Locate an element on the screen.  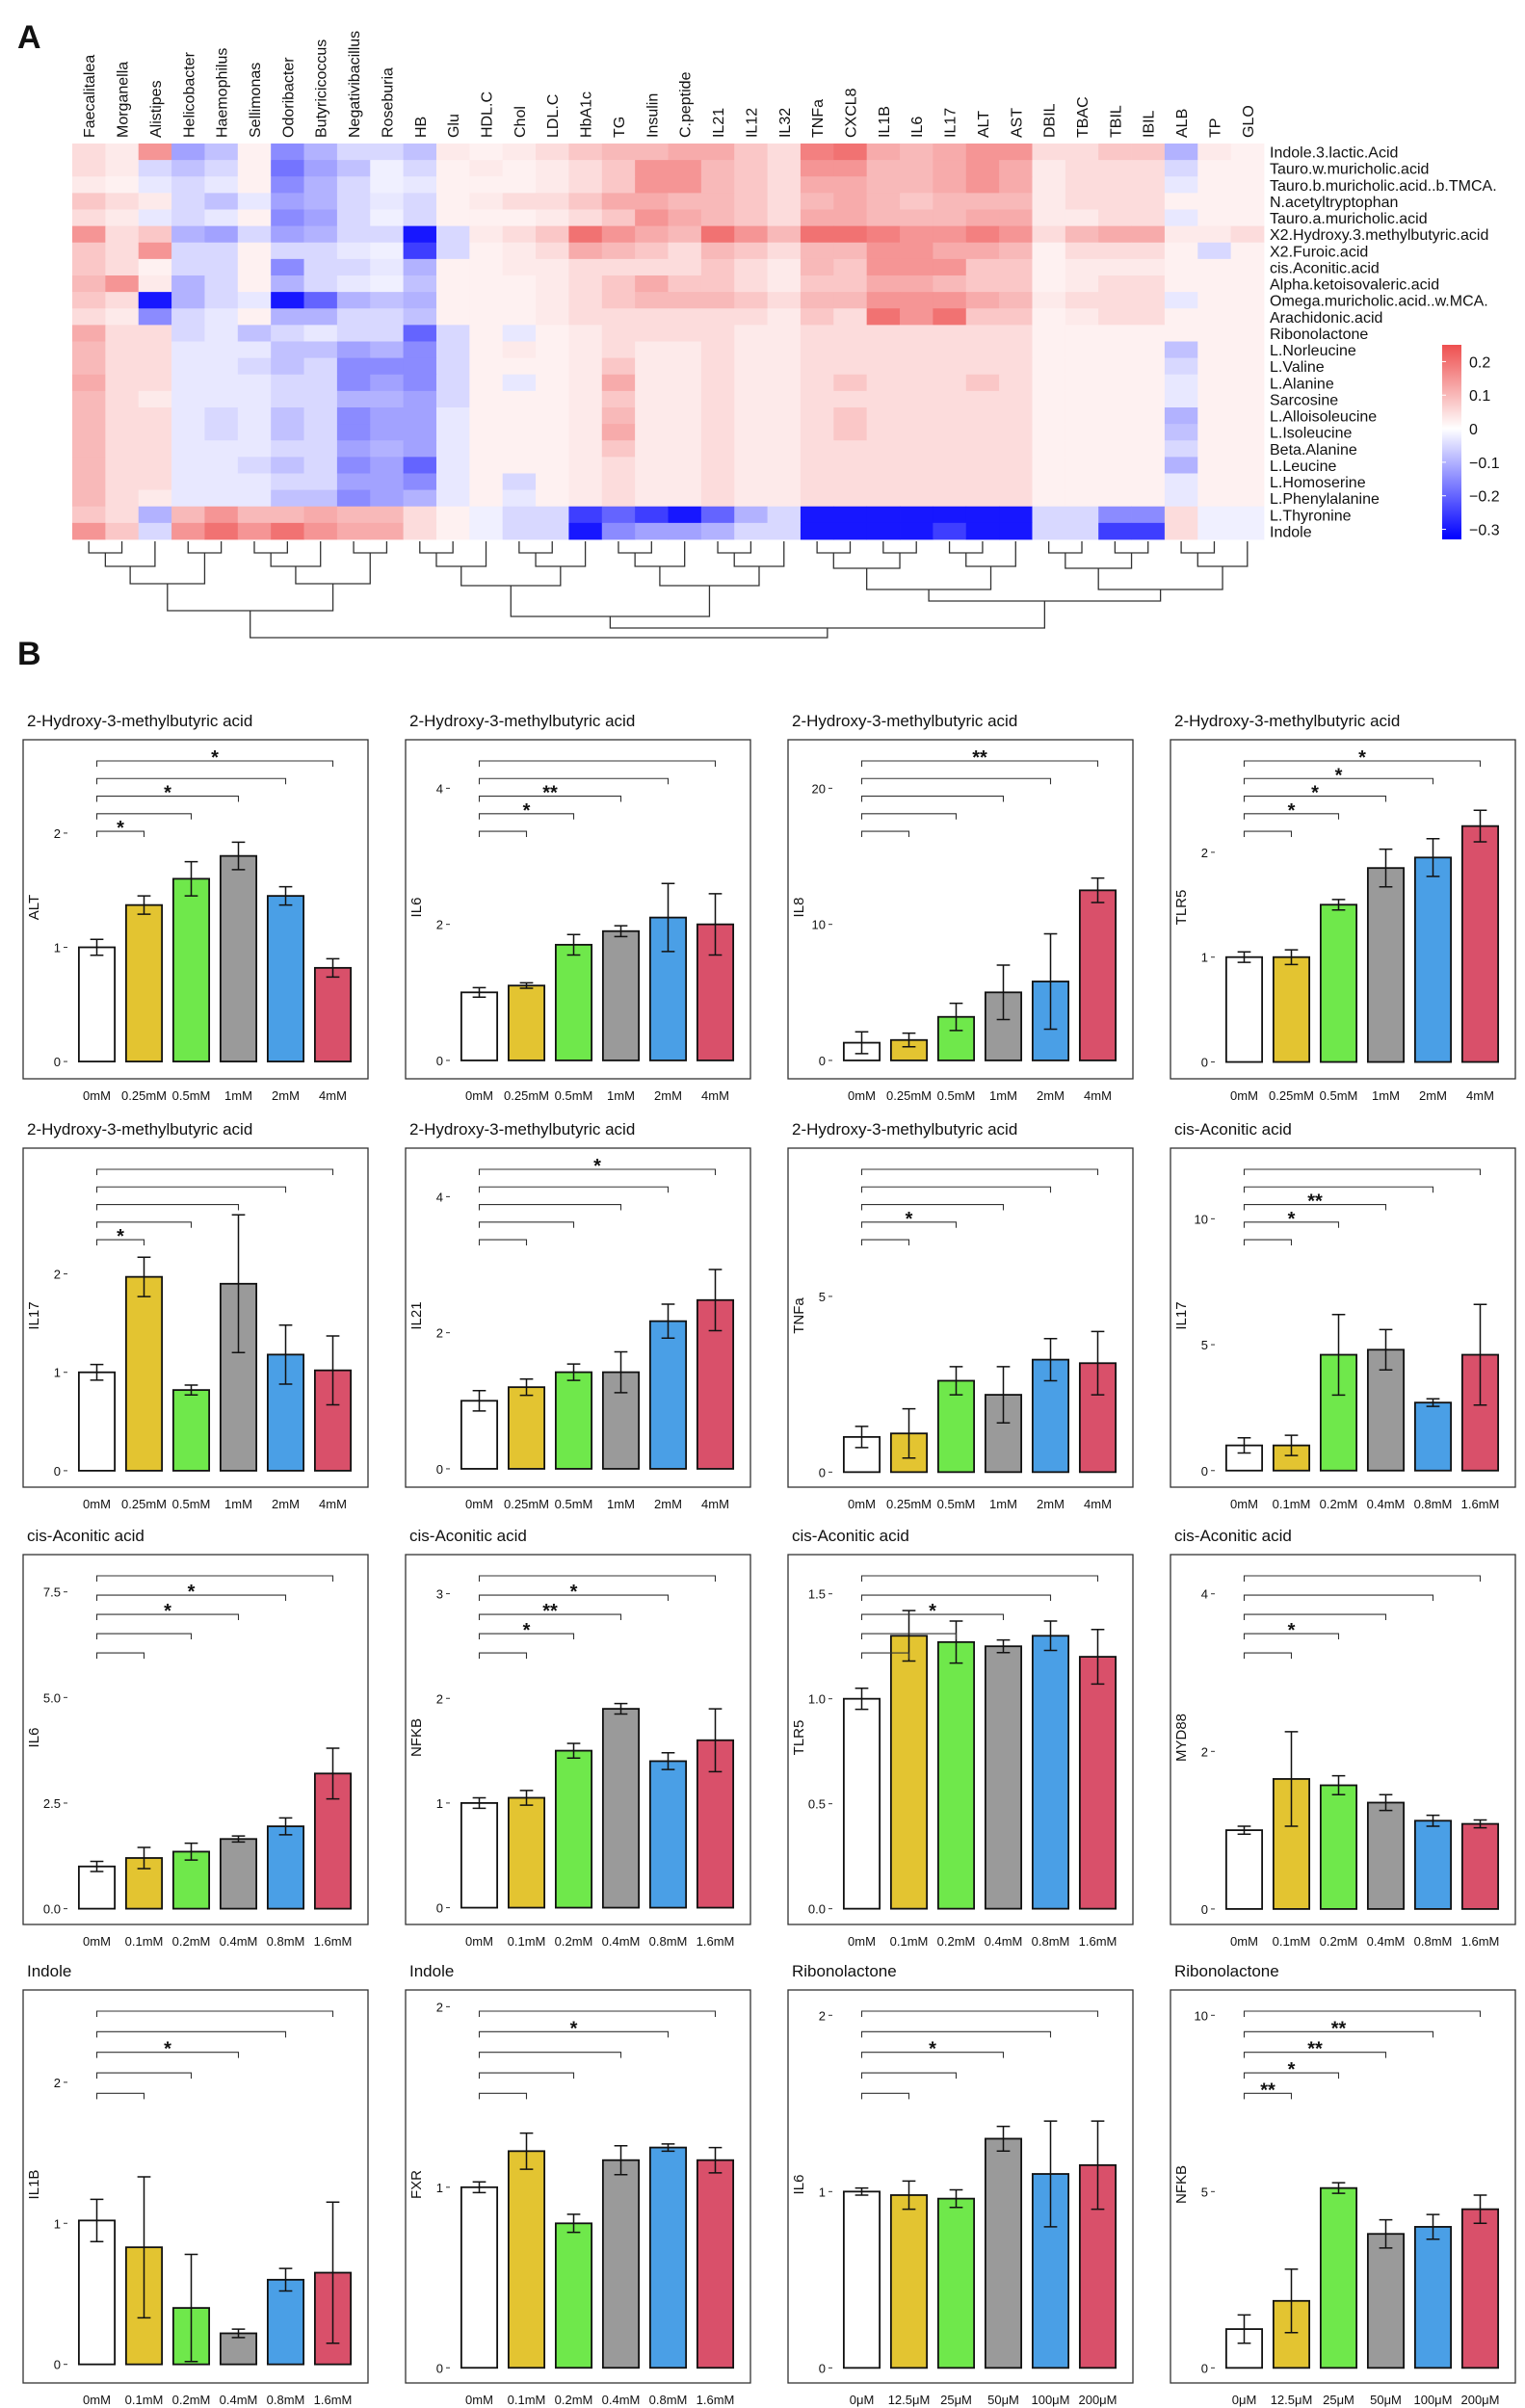
row-label: X2.Hydroxy.3.methylbutyric.acid is located at coordinates (1379, 235).